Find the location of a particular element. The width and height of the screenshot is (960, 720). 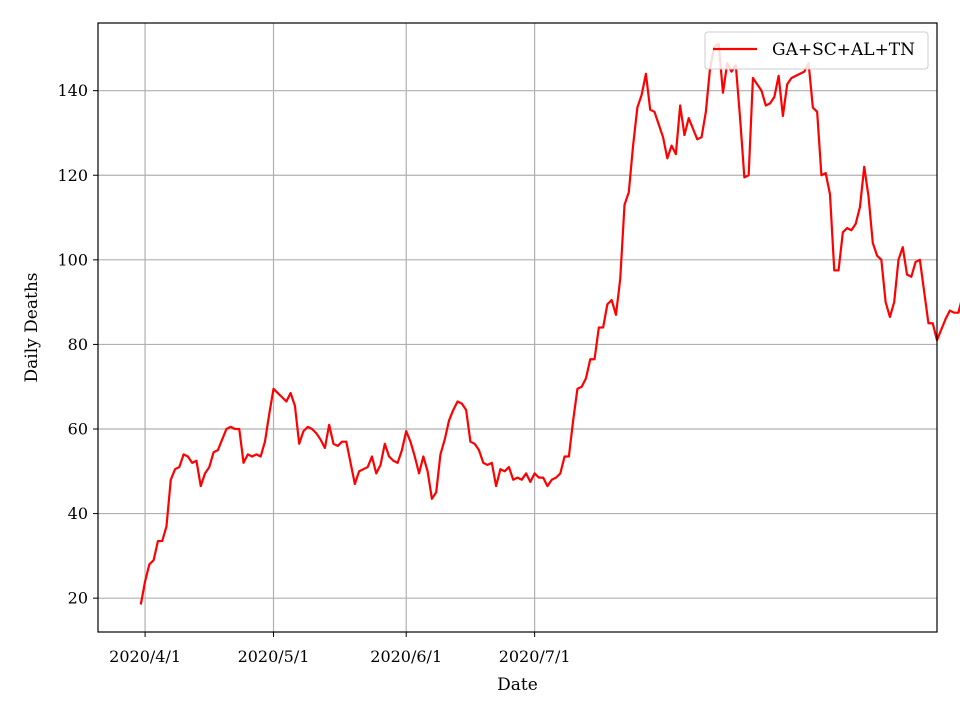

x-tick-label: 2020/4/1 is located at coordinates (145, 656).